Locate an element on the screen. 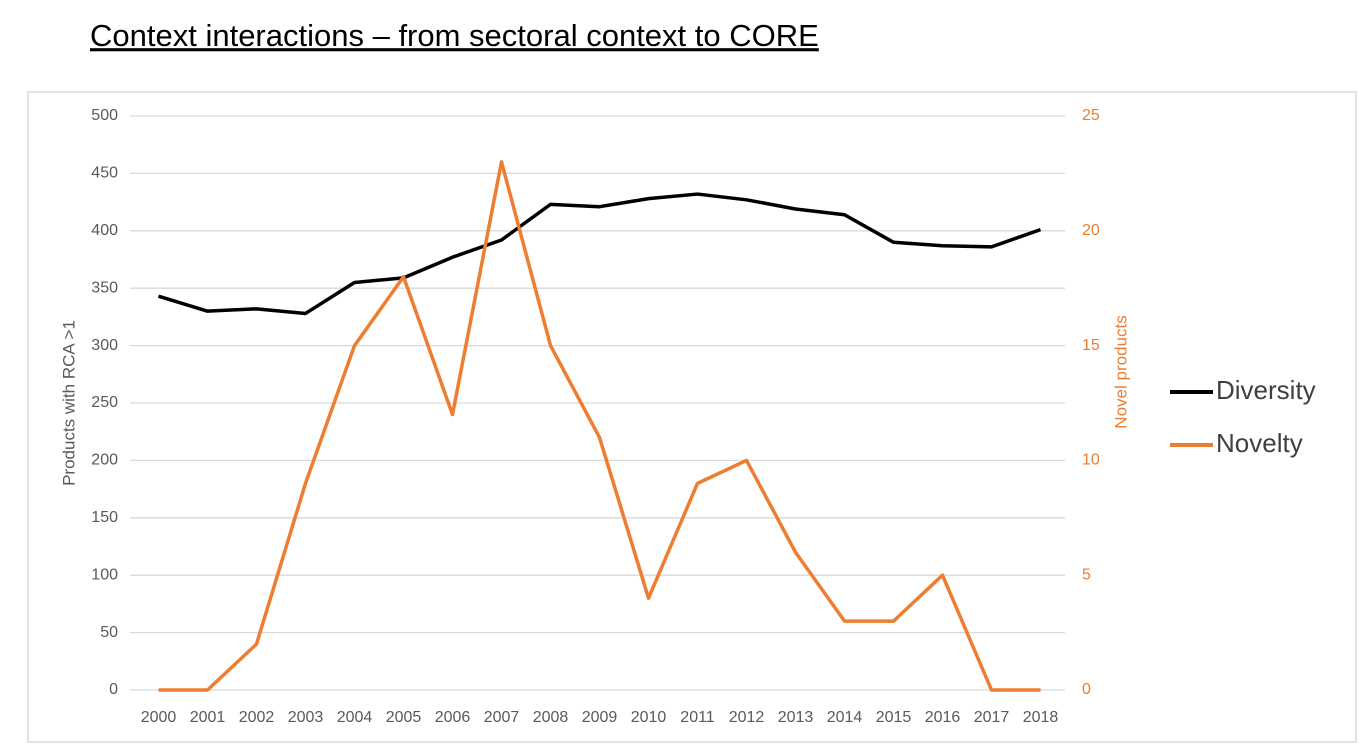 Image resolution: width=1363 pixels, height=756 pixels. series-line is located at coordinates (599, 254).